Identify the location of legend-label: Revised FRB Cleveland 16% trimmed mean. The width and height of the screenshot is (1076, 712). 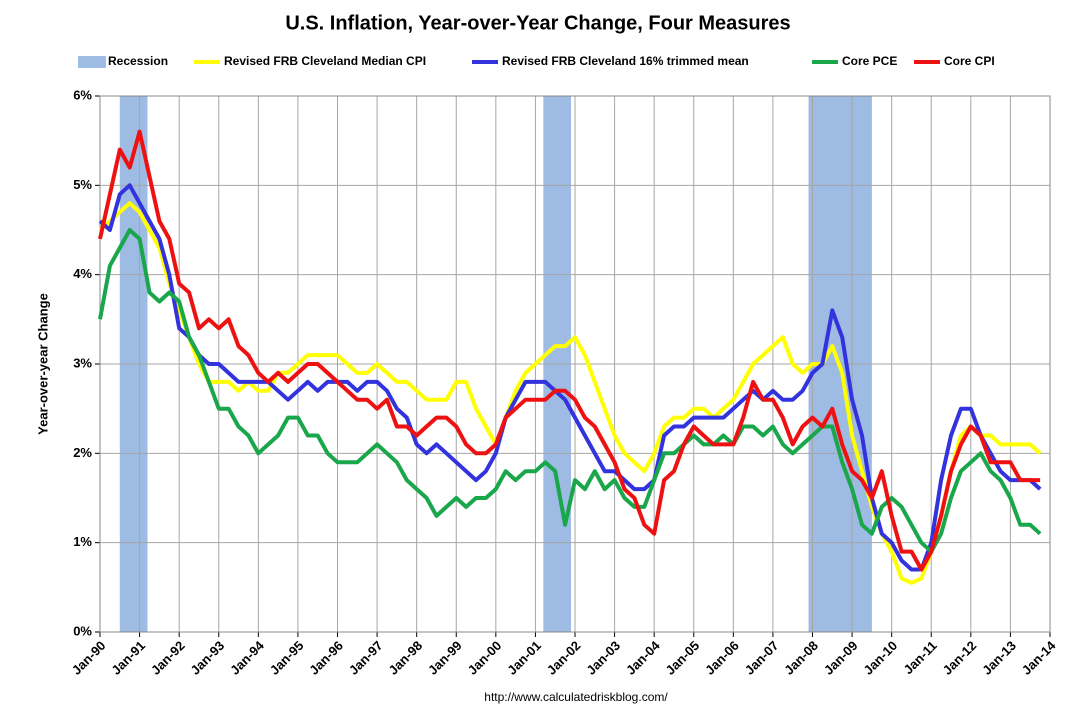
(625, 61).